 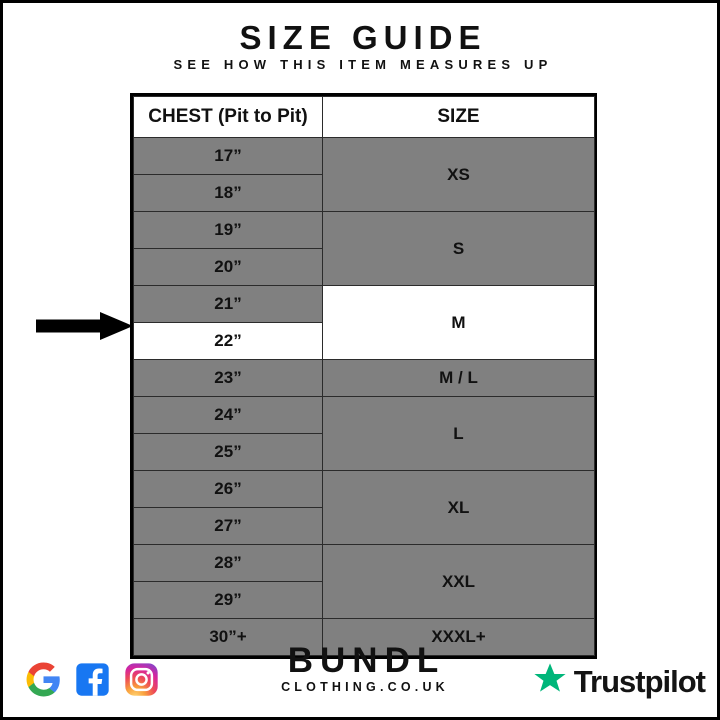 I want to click on chest-measurement-cell: 18”, so click(x=228, y=193).